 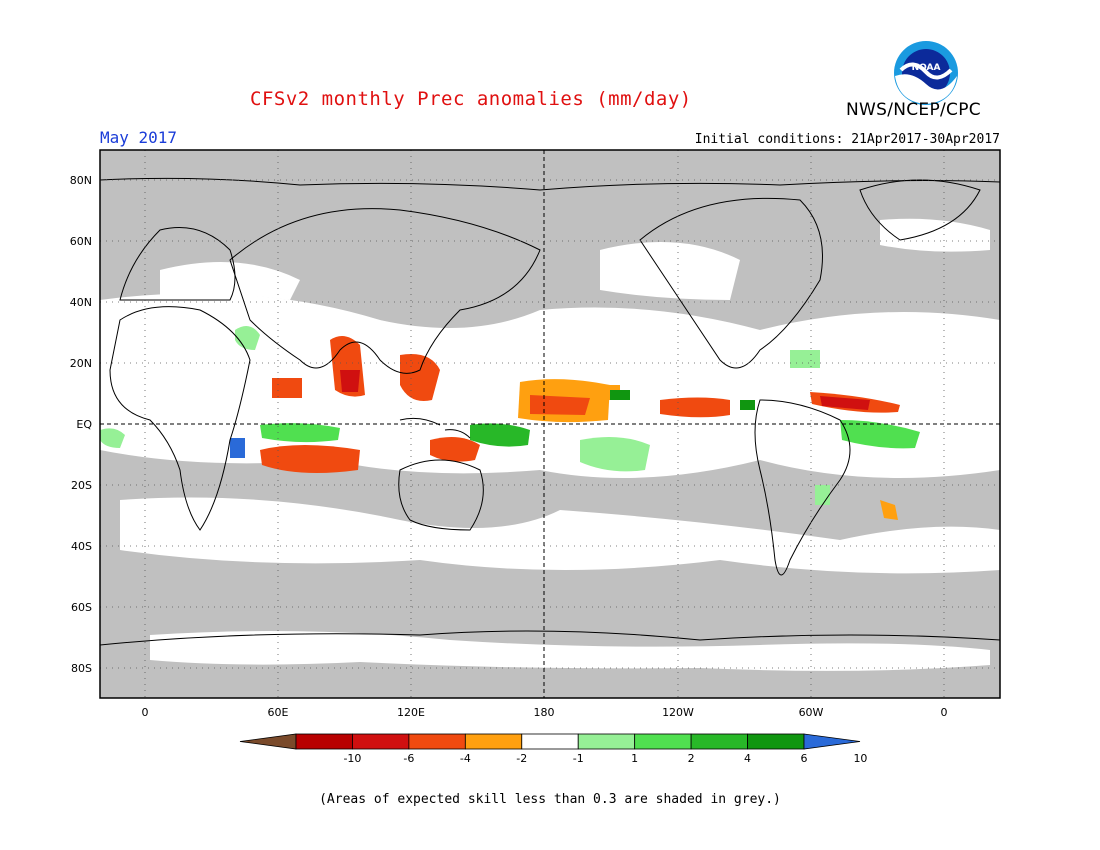 I want to click on colorbar-label: -1, so click(x=578, y=758).